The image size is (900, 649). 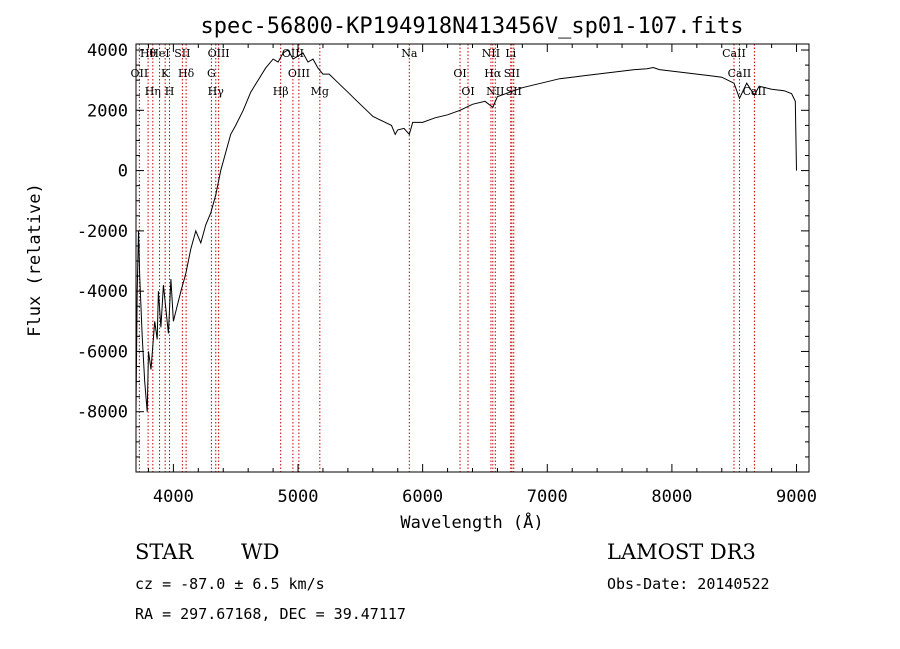 What do you see at coordinates (216, 91) in the screenshot?
I see `line-label-8: Hγ` at bounding box center [216, 91].